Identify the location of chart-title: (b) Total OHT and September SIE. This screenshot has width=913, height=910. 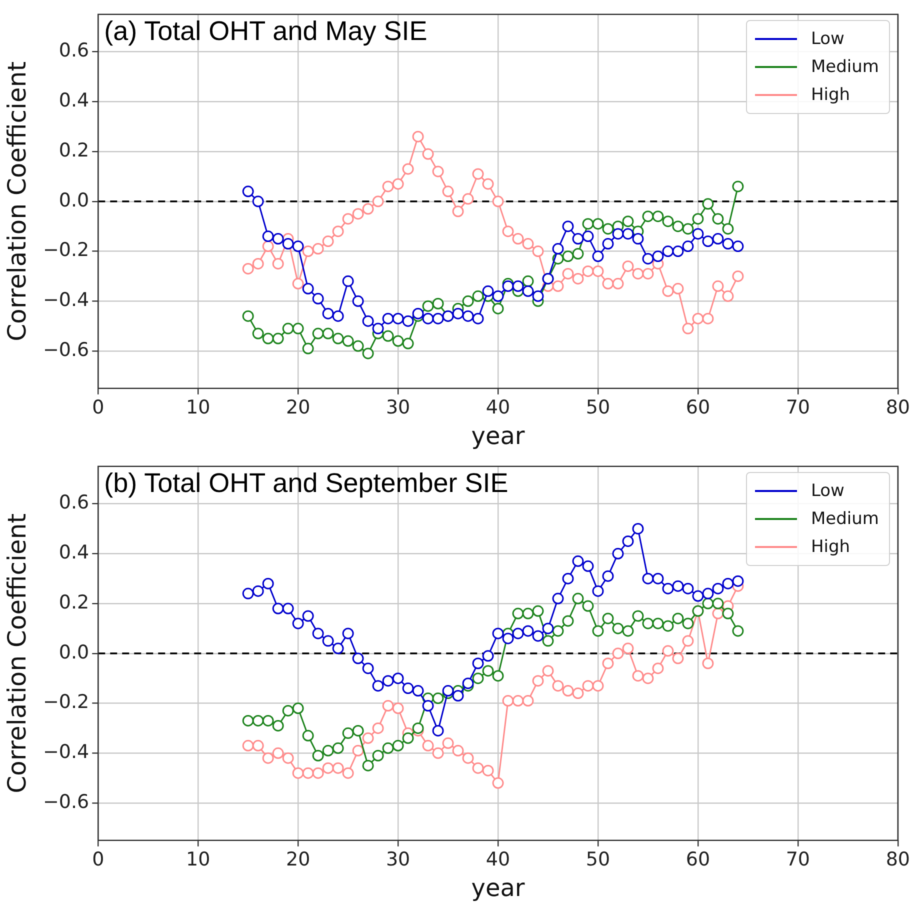
(306, 484).